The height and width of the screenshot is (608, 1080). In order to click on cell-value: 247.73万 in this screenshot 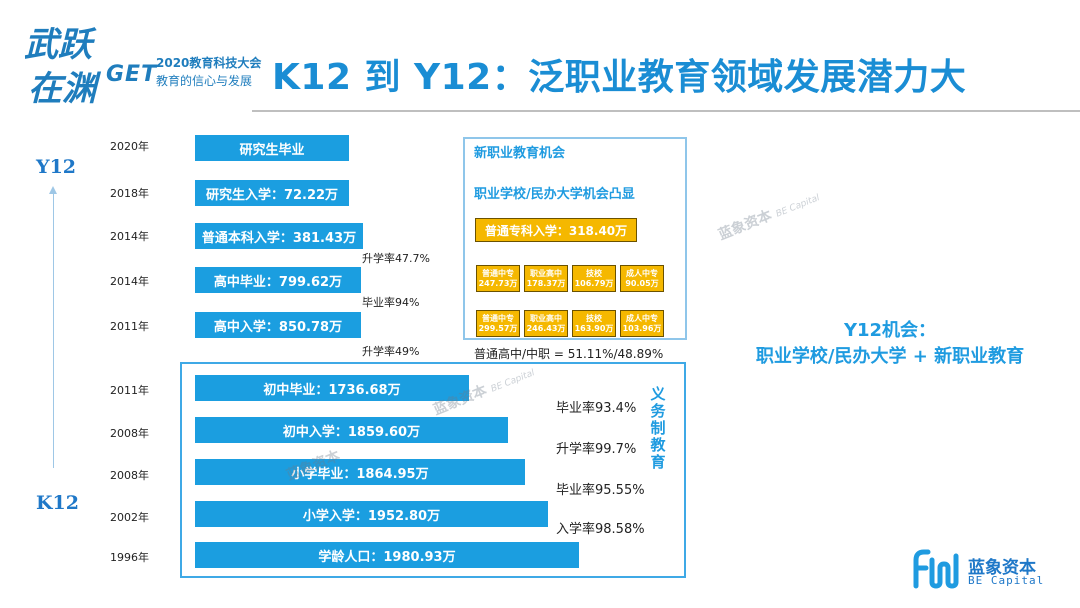, I will do `click(498, 283)`.